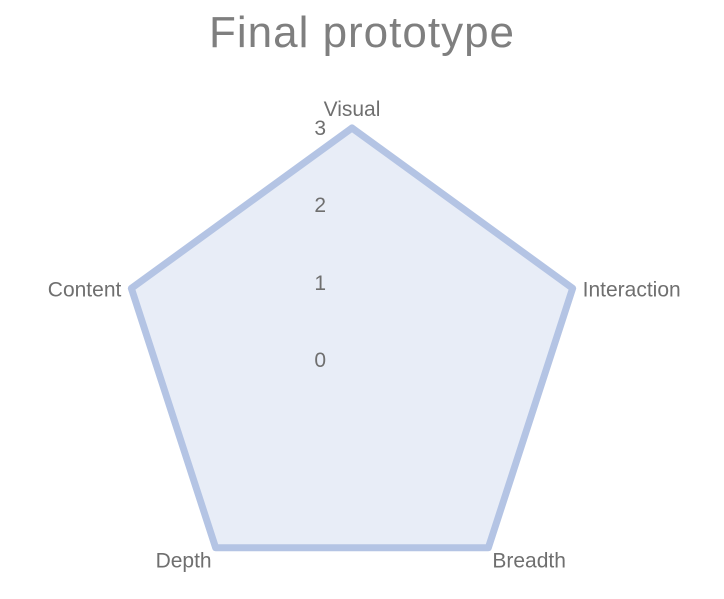 This screenshot has width=724, height=599. I want to click on category-label-visual: Visual, so click(352, 109).